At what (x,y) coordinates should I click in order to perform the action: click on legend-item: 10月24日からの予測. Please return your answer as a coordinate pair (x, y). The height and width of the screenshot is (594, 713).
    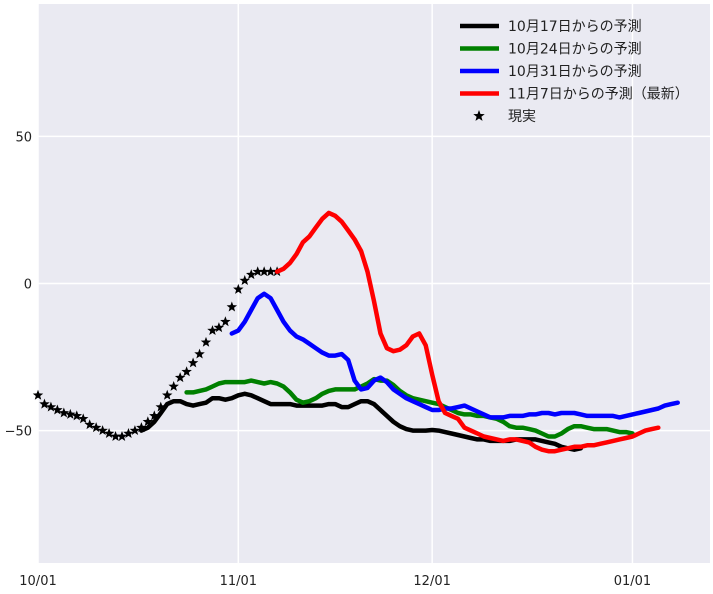
    Looking at the image, I should click on (551, 50).